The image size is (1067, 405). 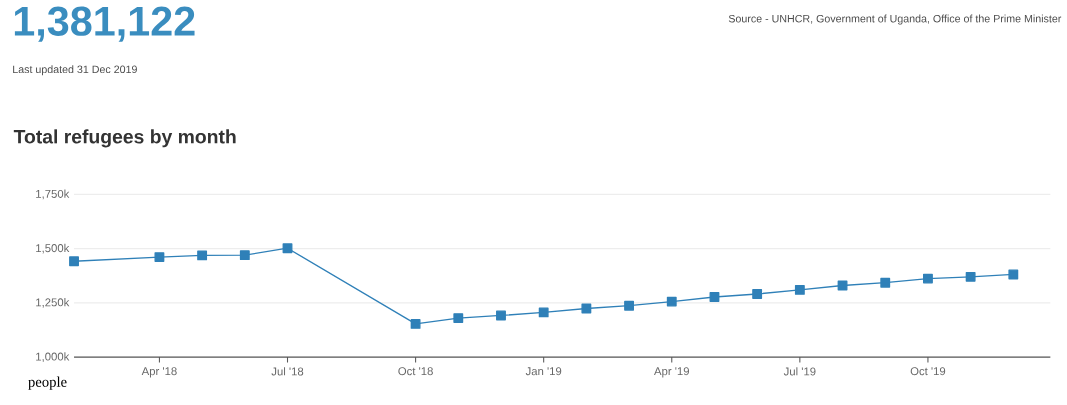 I want to click on x-tick-label: Apr '19, so click(x=671, y=372).